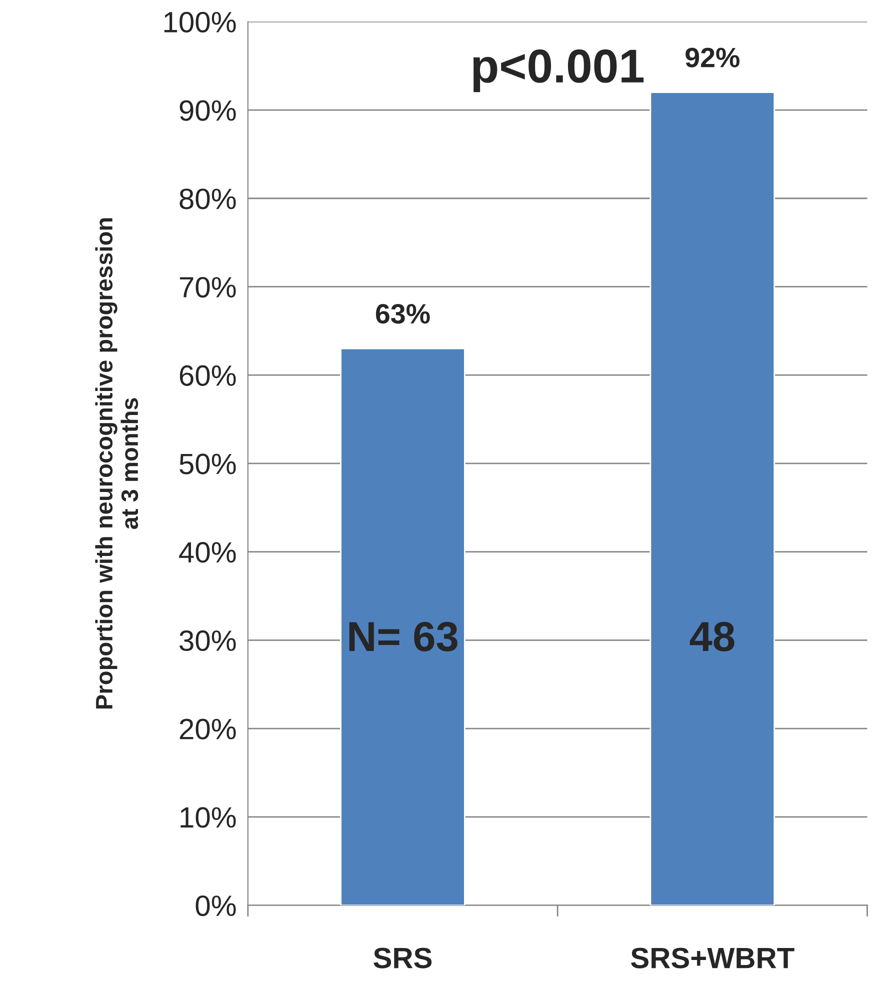 Image resolution: width=876 pixels, height=984 pixels. What do you see at coordinates (558, 70) in the screenshot?
I see `annotation: p<0.001` at bounding box center [558, 70].